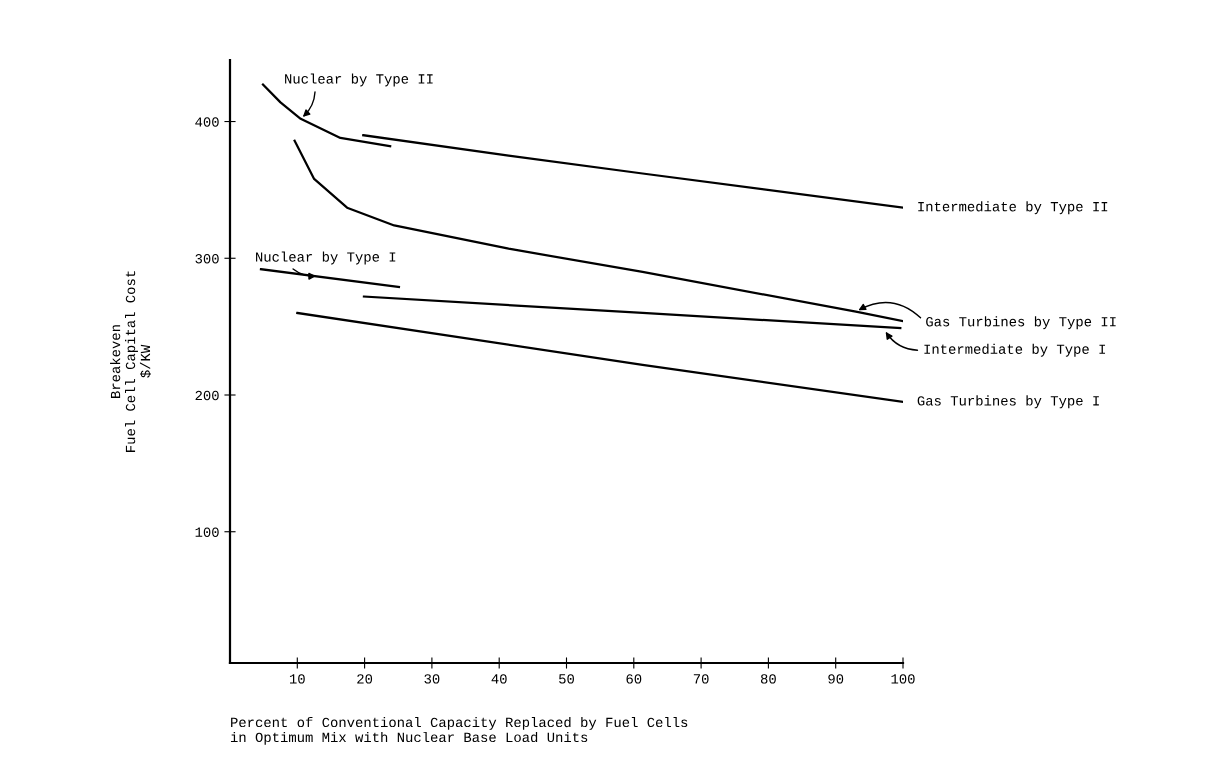  I want to click on x-tick-label: 30, so click(432, 679).